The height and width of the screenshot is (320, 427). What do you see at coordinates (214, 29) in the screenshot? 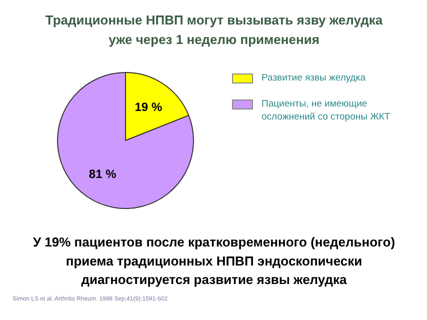
I see `chart-title: Традиционные НПВП могут вызывать язву желудка уже через 1 неделю применения` at bounding box center [214, 29].